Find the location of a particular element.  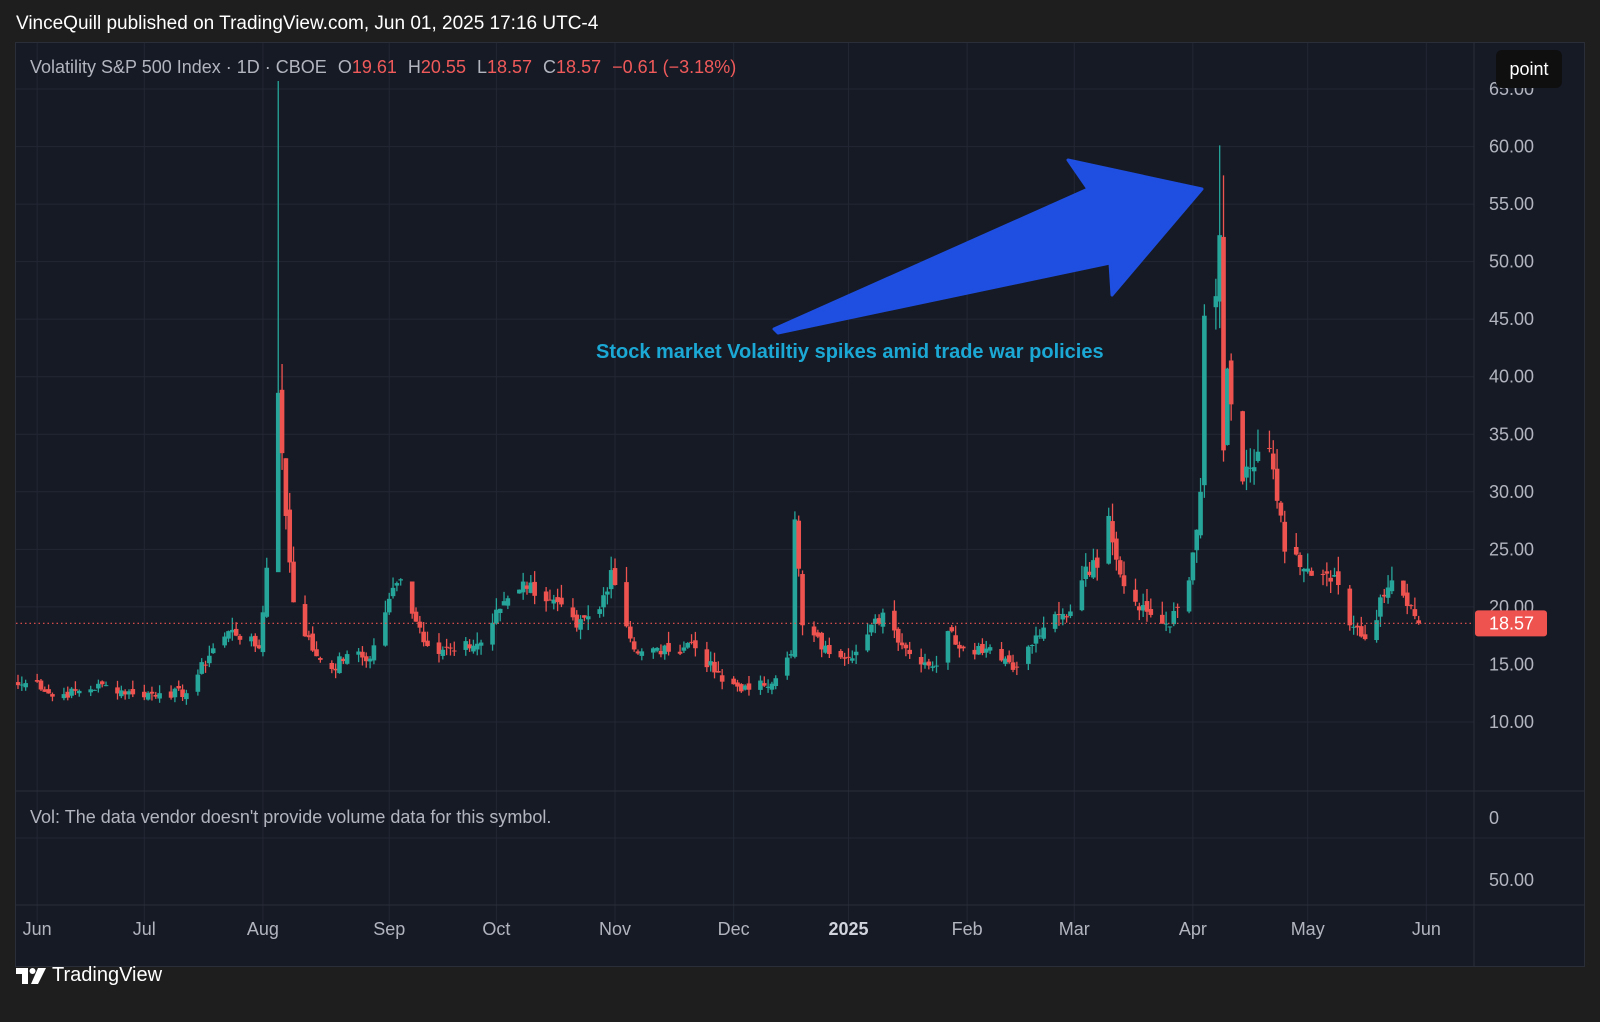

tradingview-brand: TradingView is located at coordinates (89, 975).